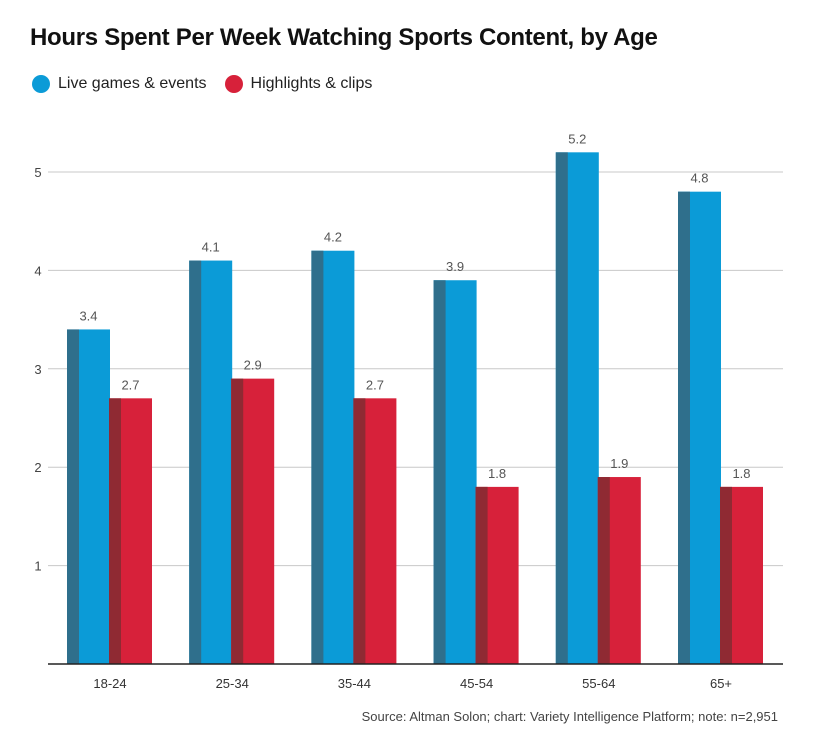 Image resolution: width=818 pixels, height=730 pixels. I want to click on x-tick-label: 25-34, so click(232, 683).